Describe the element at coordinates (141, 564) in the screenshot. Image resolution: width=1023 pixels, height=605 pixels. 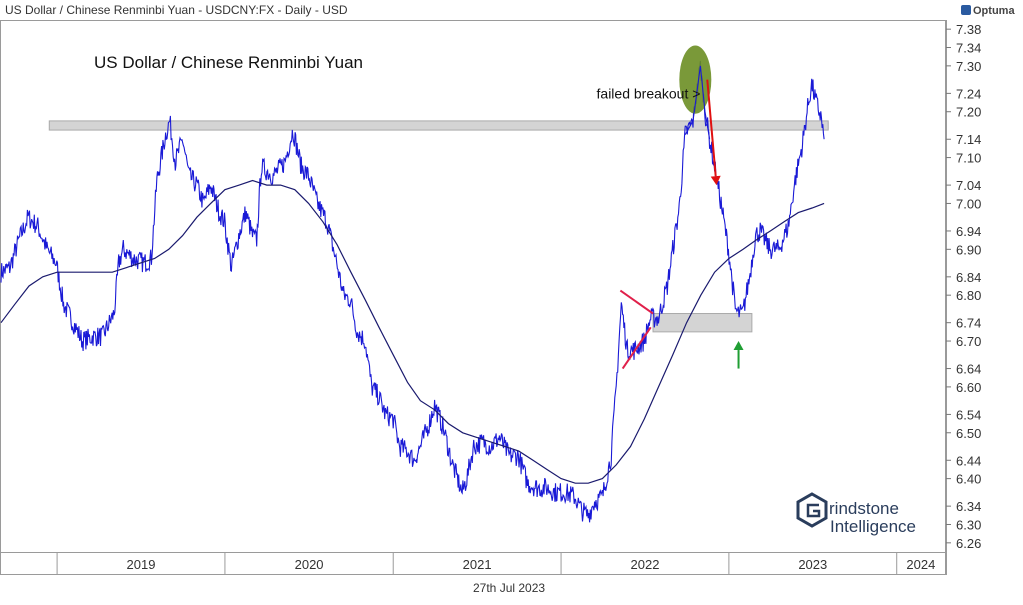
I see `x-tick-label: 2019` at that location.